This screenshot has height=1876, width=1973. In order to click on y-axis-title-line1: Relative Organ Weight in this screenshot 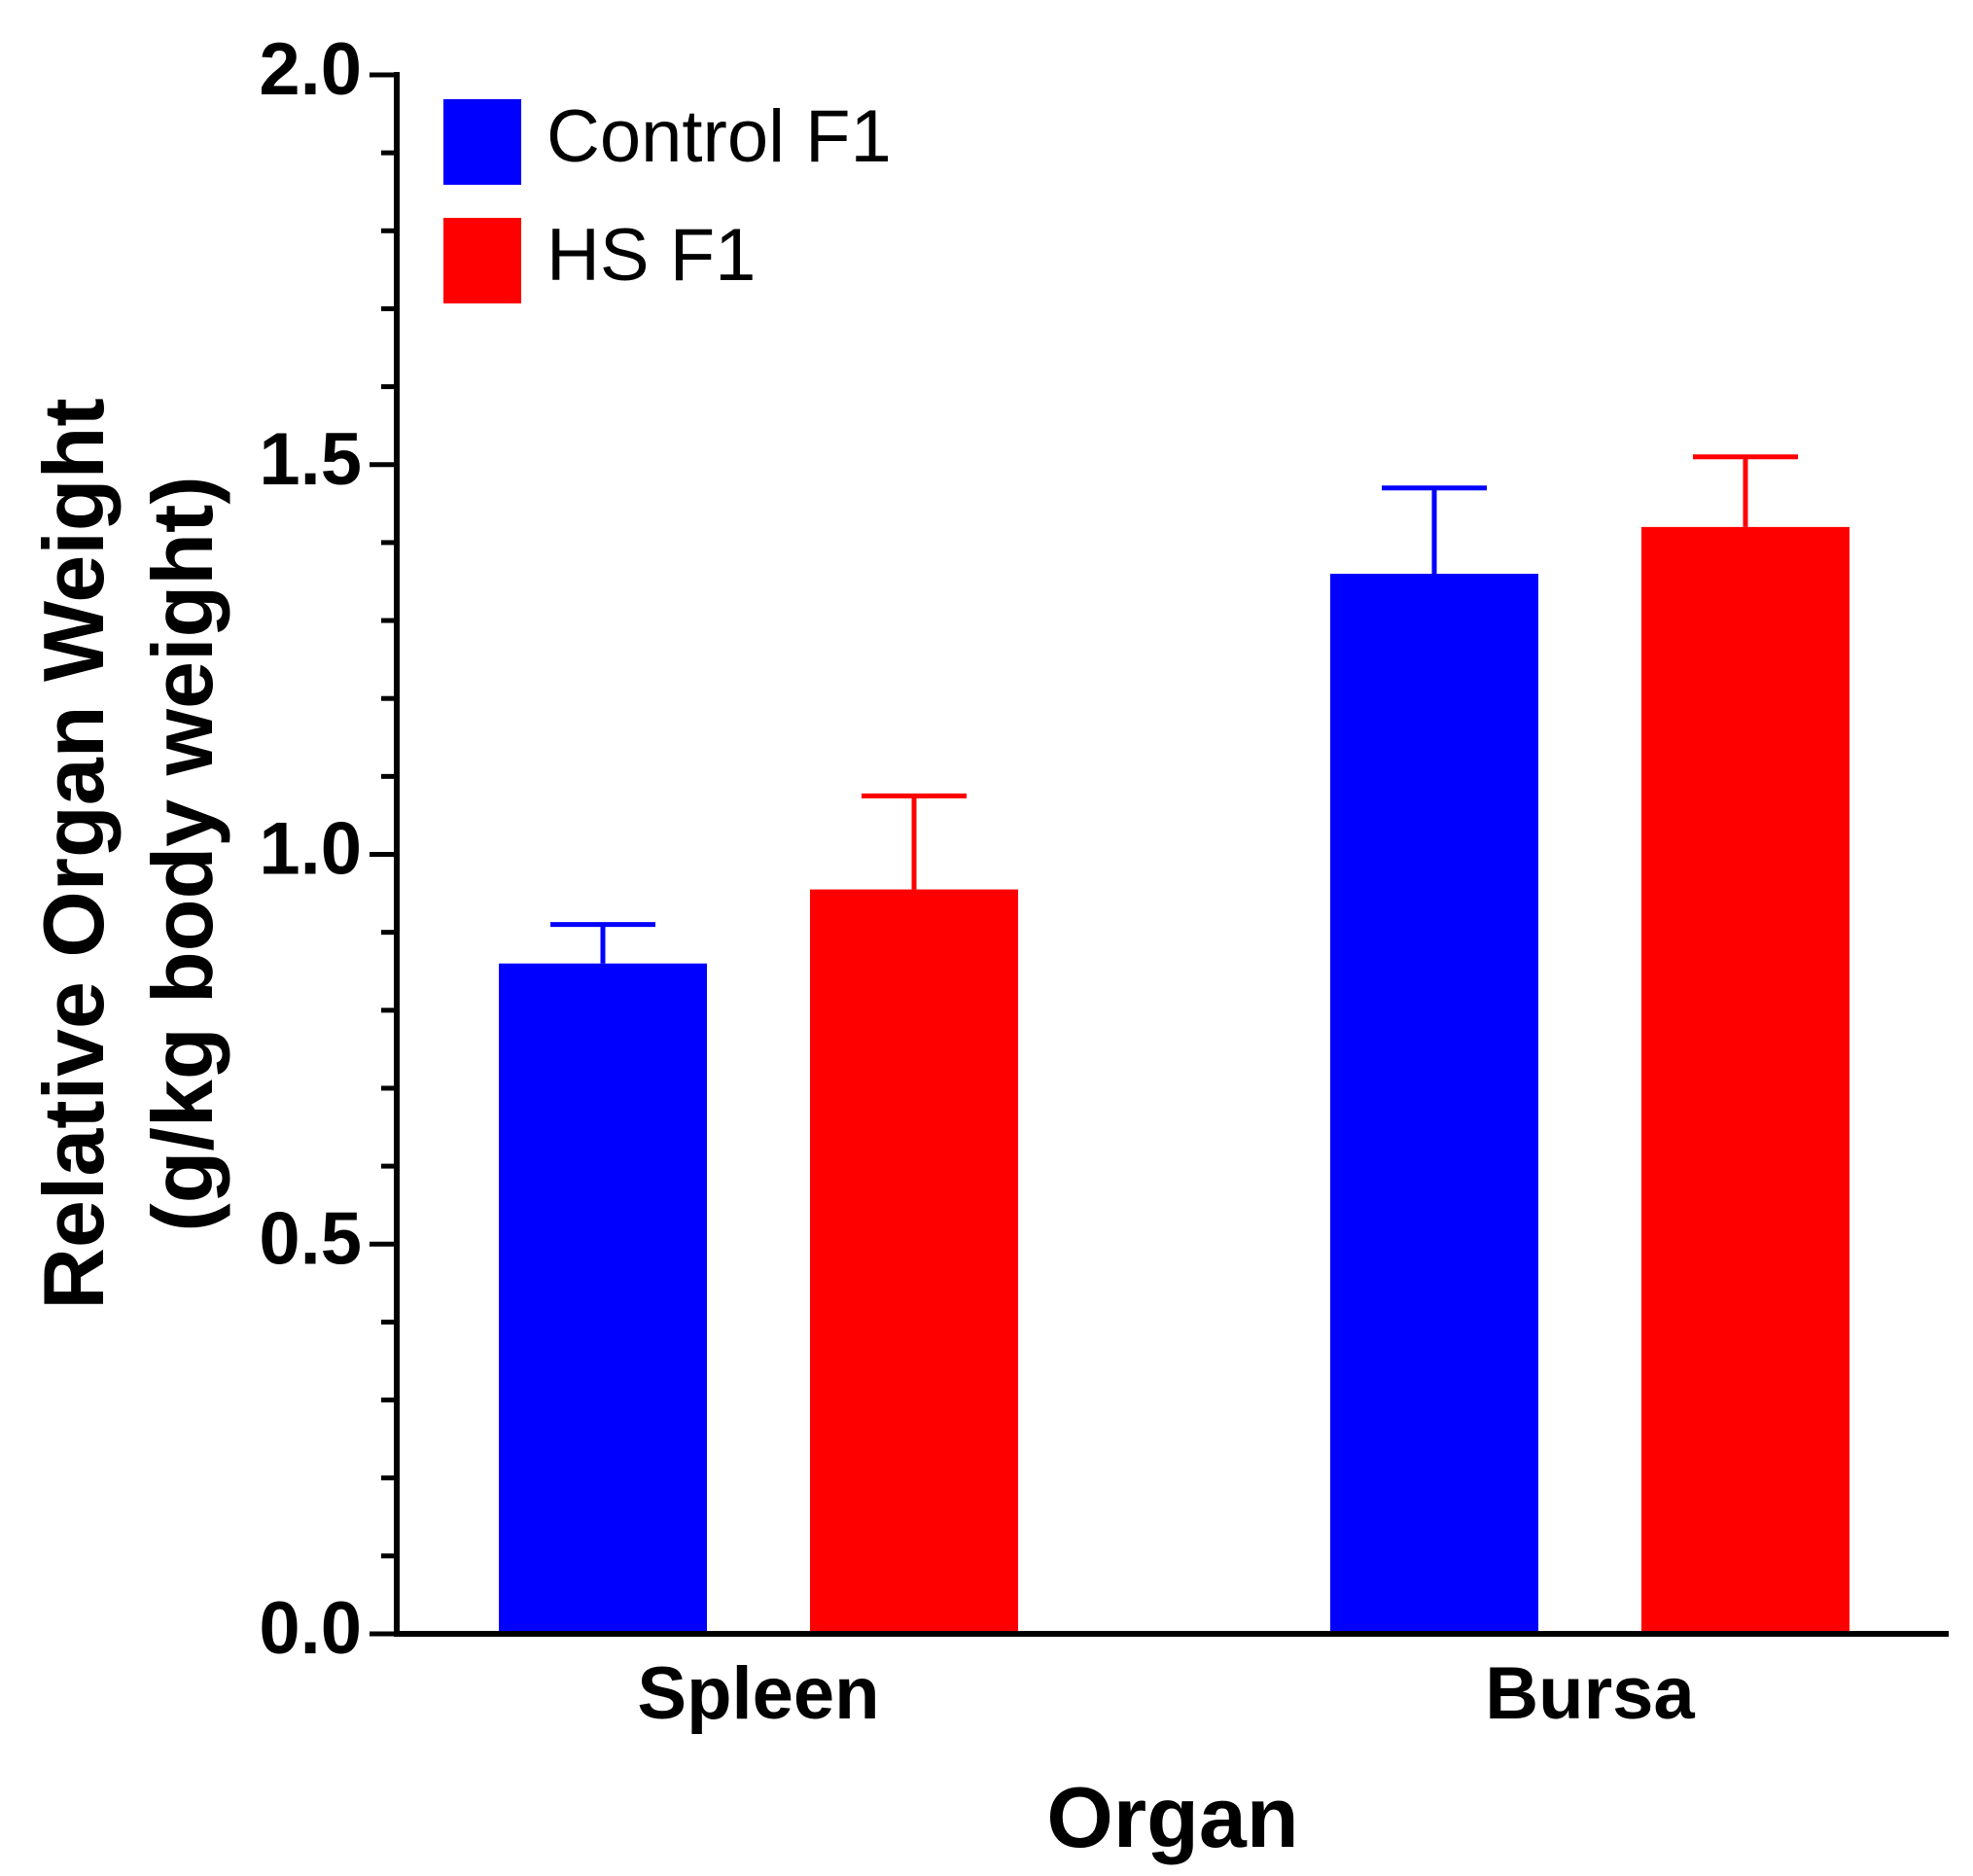, I will do `click(73, 853)`.